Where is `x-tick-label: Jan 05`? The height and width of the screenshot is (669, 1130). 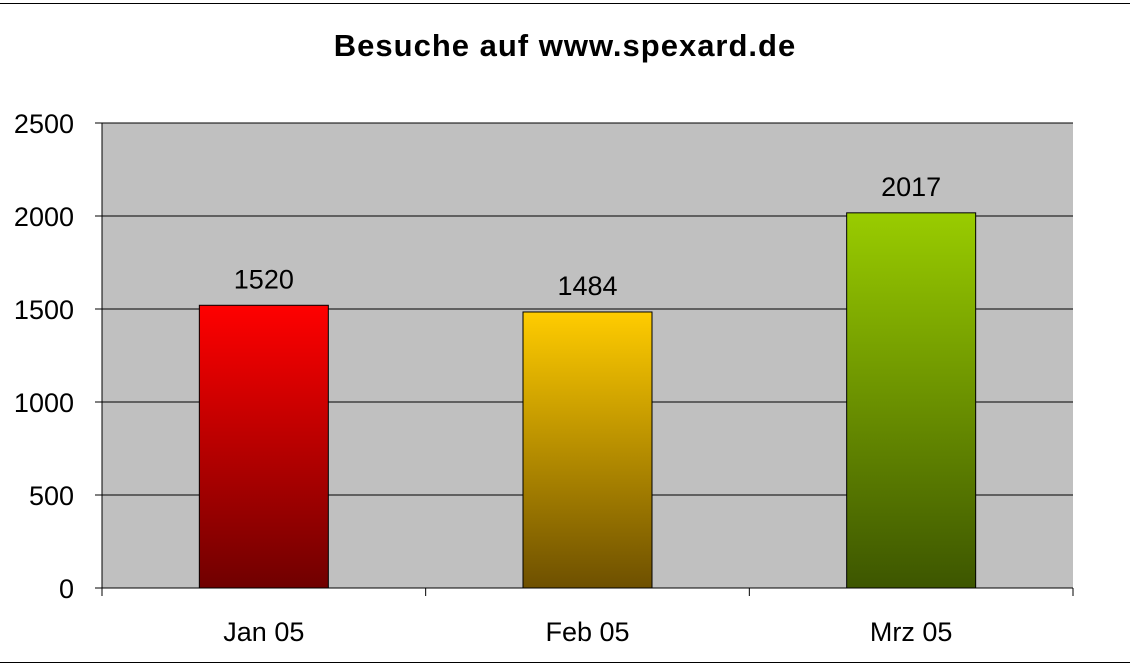 x-tick-label: Jan 05 is located at coordinates (263, 632).